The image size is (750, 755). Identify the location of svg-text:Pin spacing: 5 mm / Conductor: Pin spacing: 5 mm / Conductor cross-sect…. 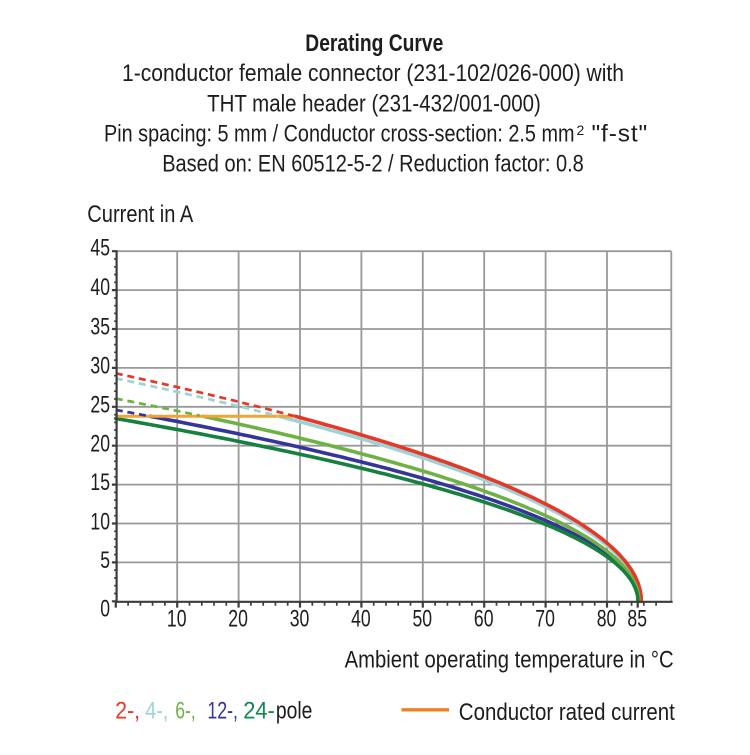
(339, 134).